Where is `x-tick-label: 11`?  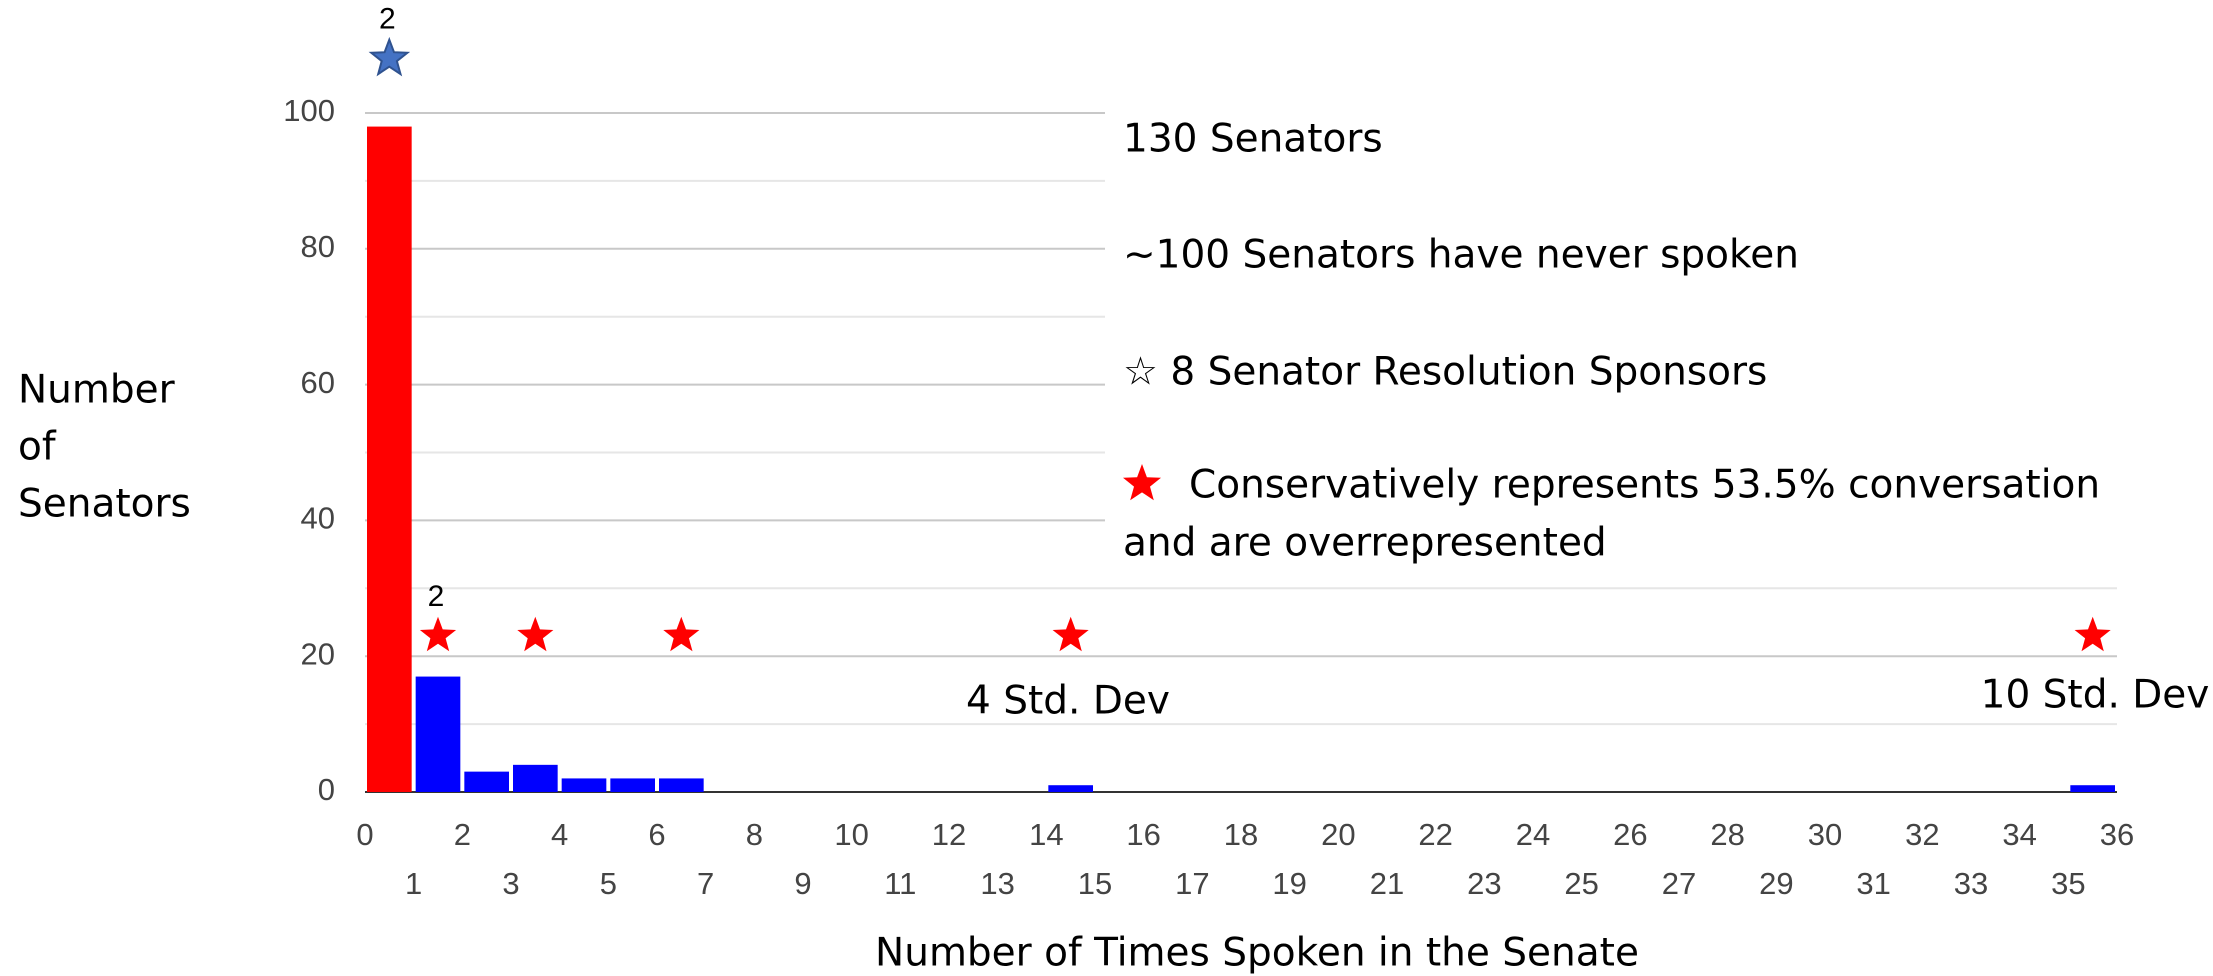
x-tick-label: 11 is located at coordinates (900, 883).